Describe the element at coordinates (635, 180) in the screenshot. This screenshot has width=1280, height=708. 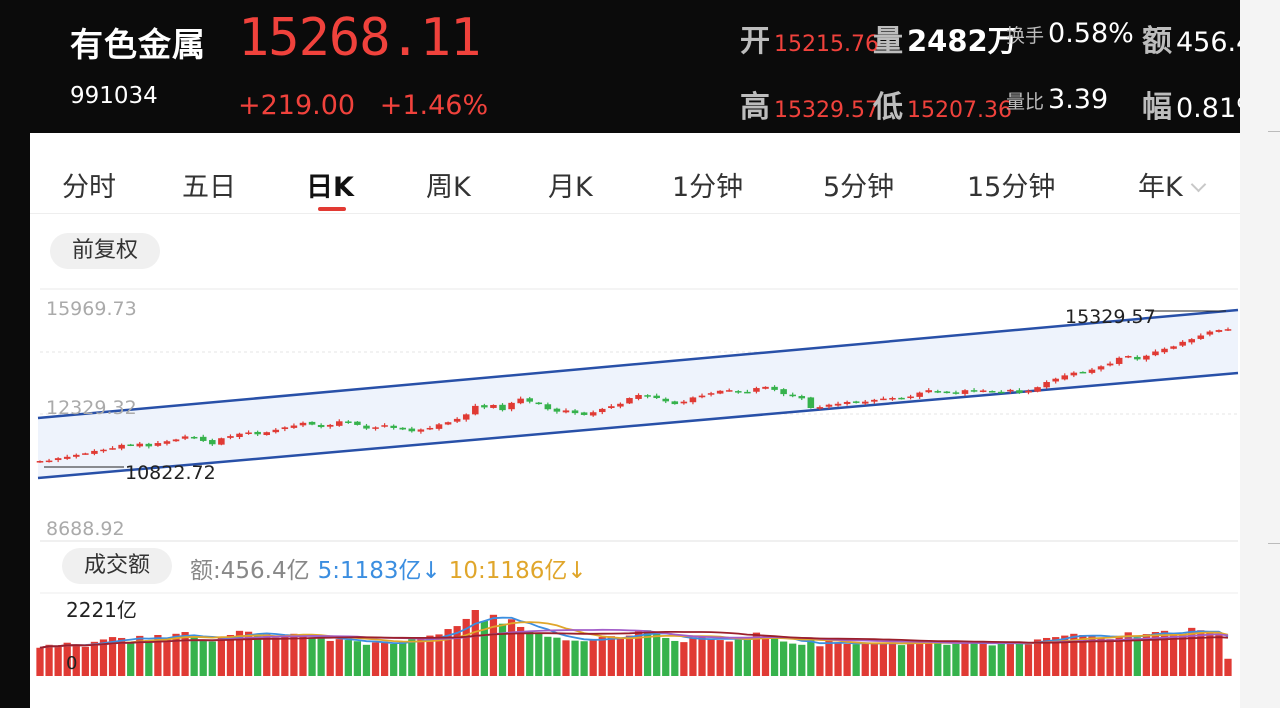
I see `period-tabs: 分时 五日 日K 周K 月K 1分钟 5分钟 15分钟 年K` at that location.